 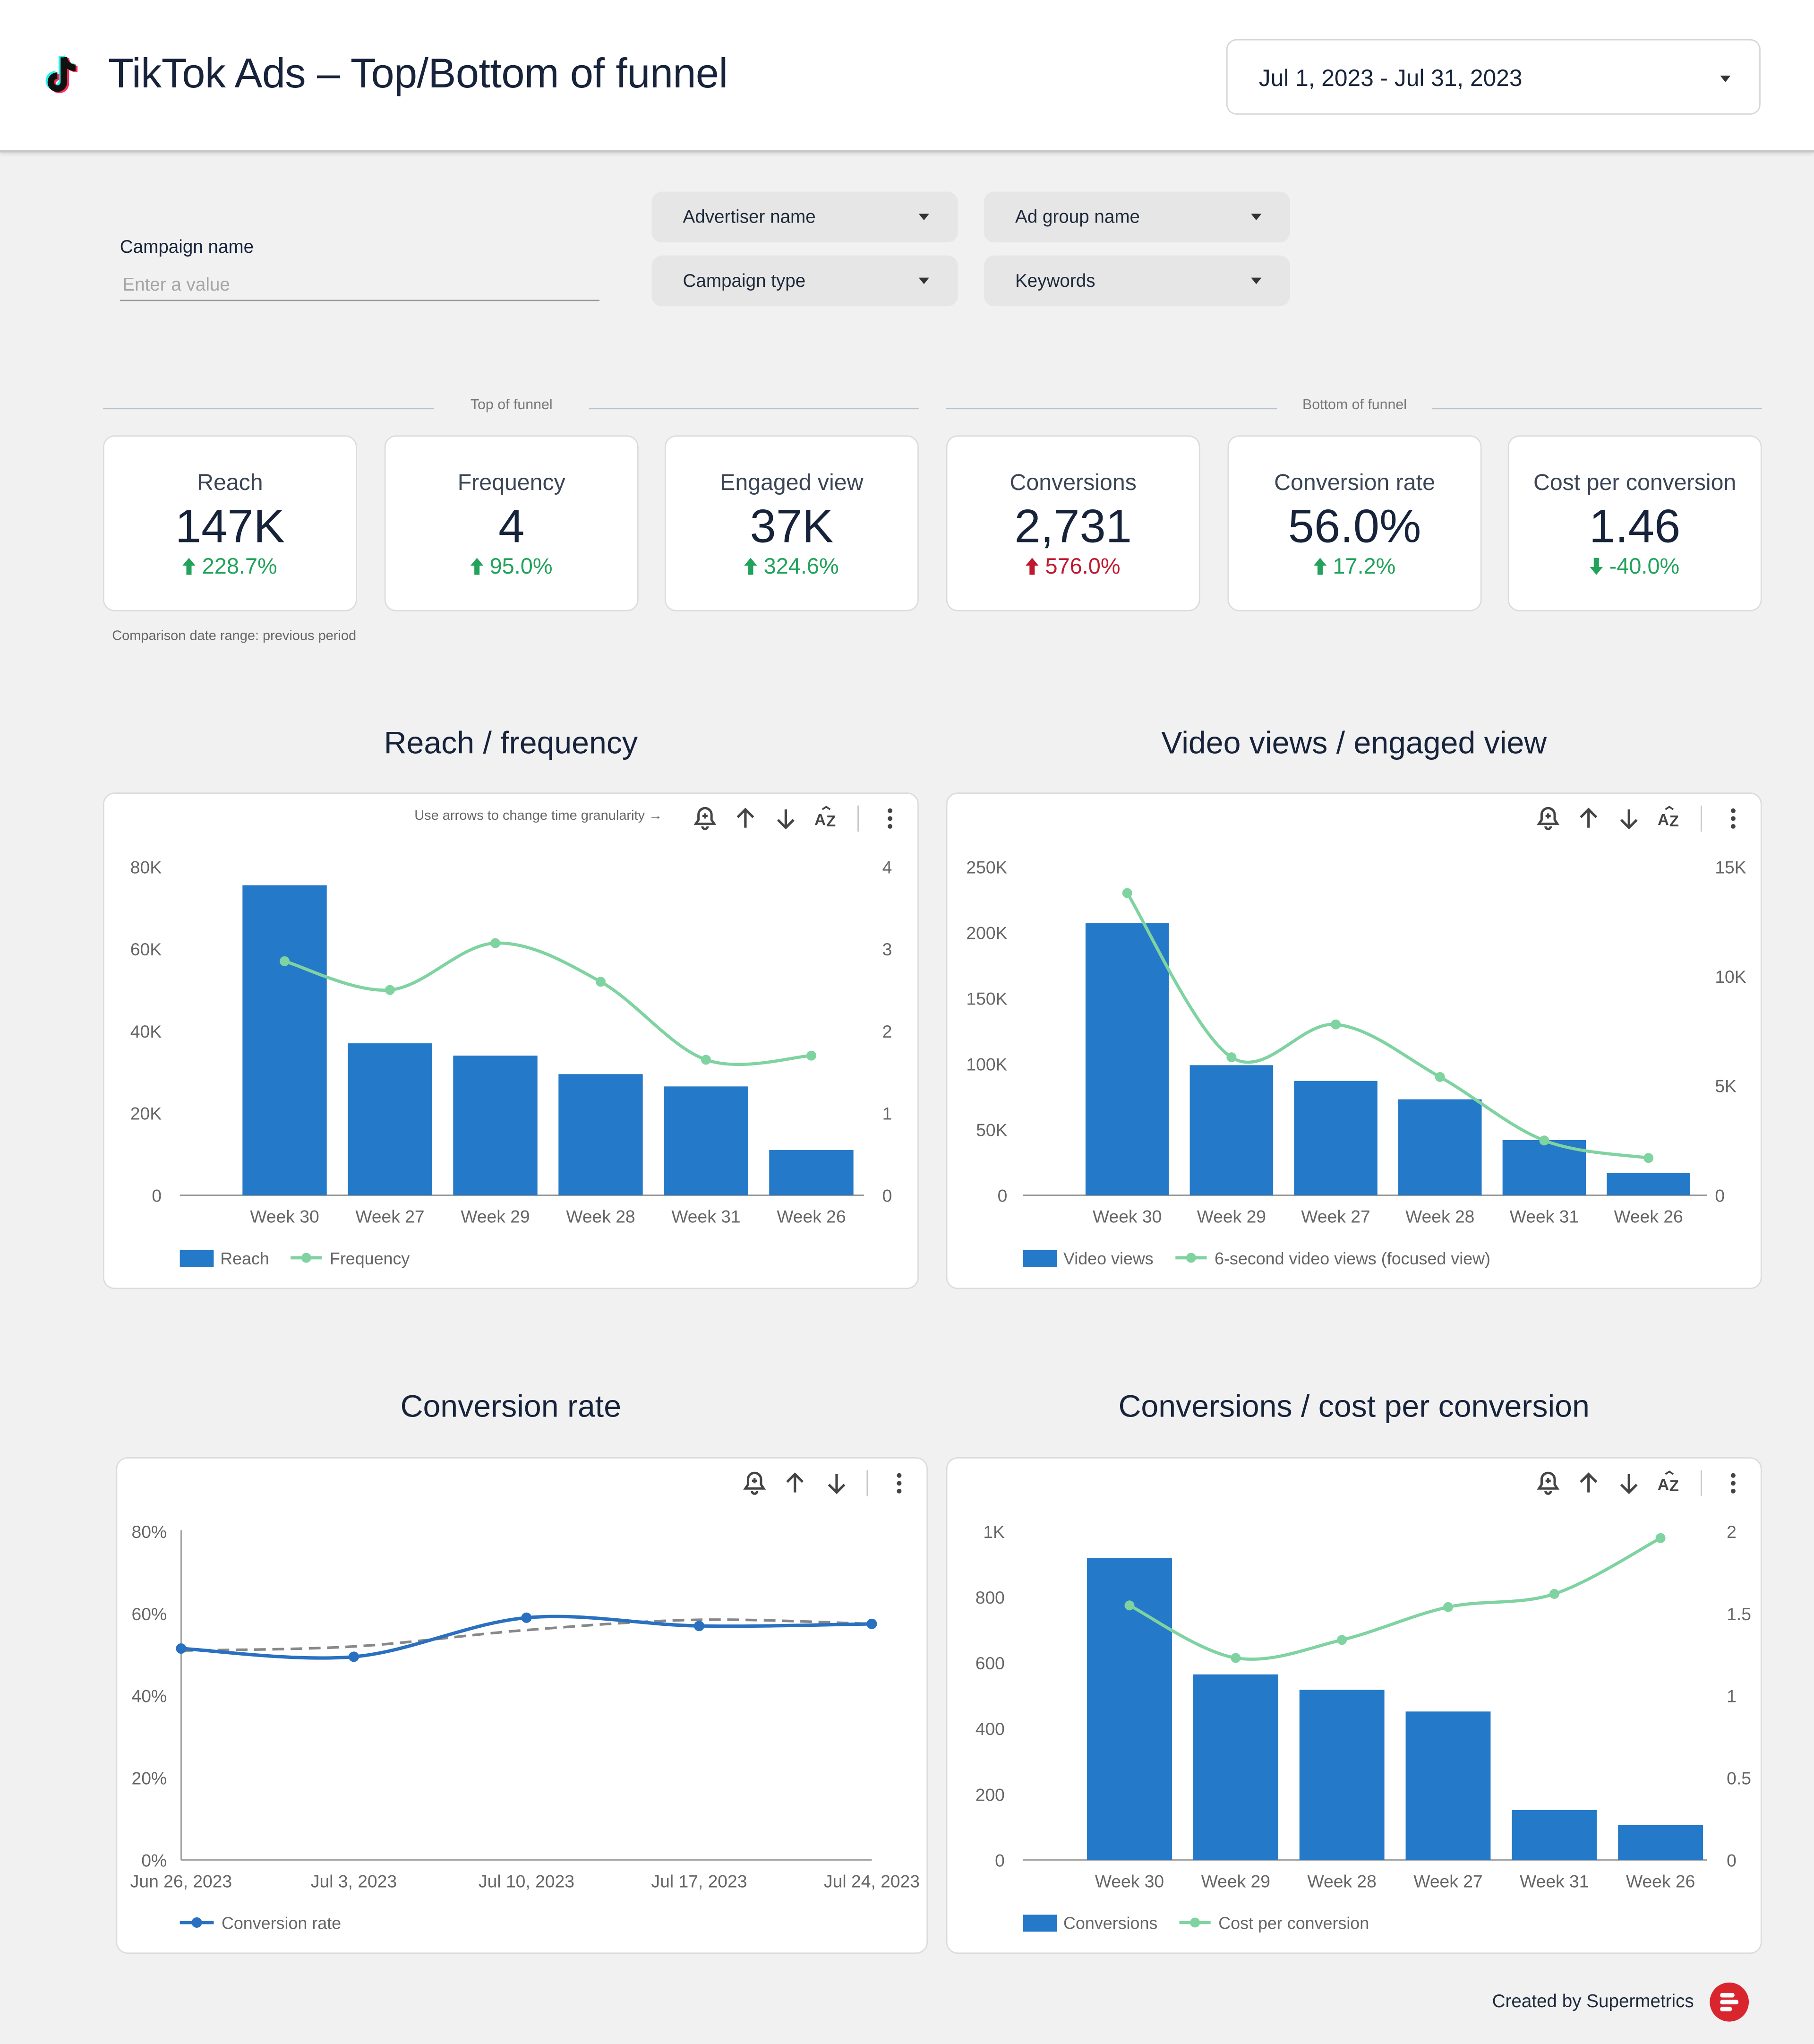 What do you see at coordinates (1726, 1086) in the screenshot?
I see `y-right-tick-label: 5K` at bounding box center [1726, 1086].